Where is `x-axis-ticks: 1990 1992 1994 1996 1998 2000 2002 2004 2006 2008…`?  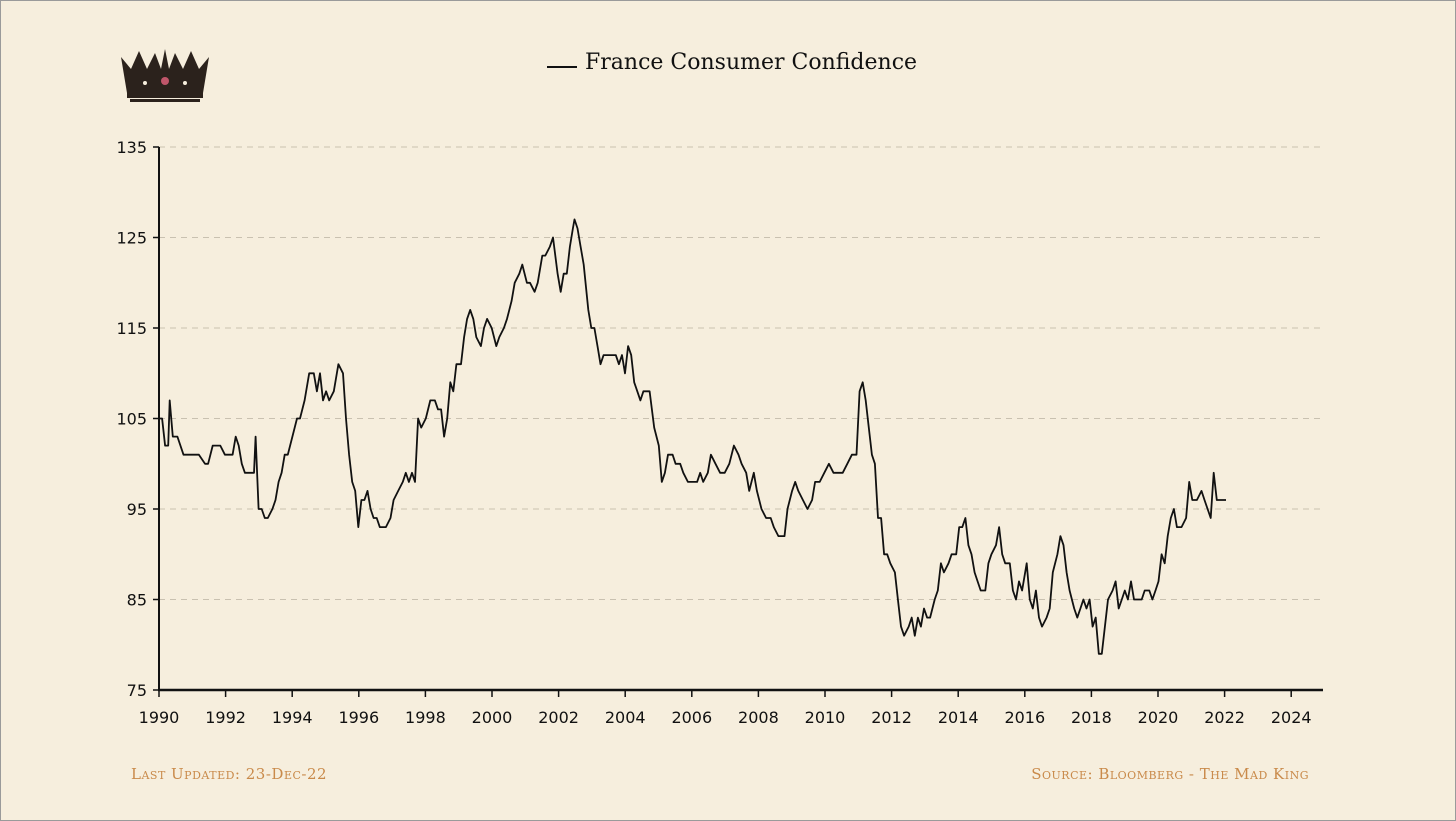 x-axis-ticks: 1990 1992 1994 1996 1998 2000 2002 2004 2006 2008… is located at coordinates (725, 708).